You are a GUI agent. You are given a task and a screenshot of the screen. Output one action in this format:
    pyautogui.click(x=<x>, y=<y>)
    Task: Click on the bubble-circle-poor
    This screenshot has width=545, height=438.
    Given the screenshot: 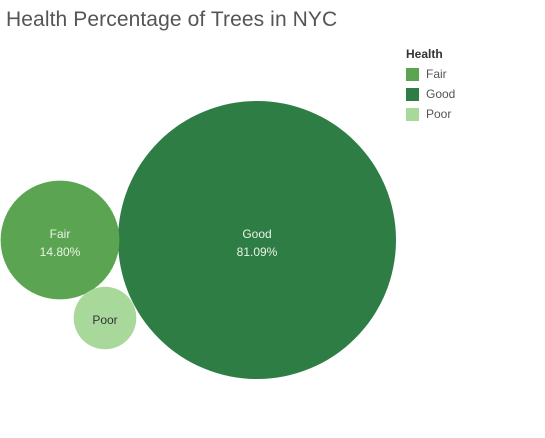 What is the action you would take?
    pyautogui.click(x=105, y=318)
    